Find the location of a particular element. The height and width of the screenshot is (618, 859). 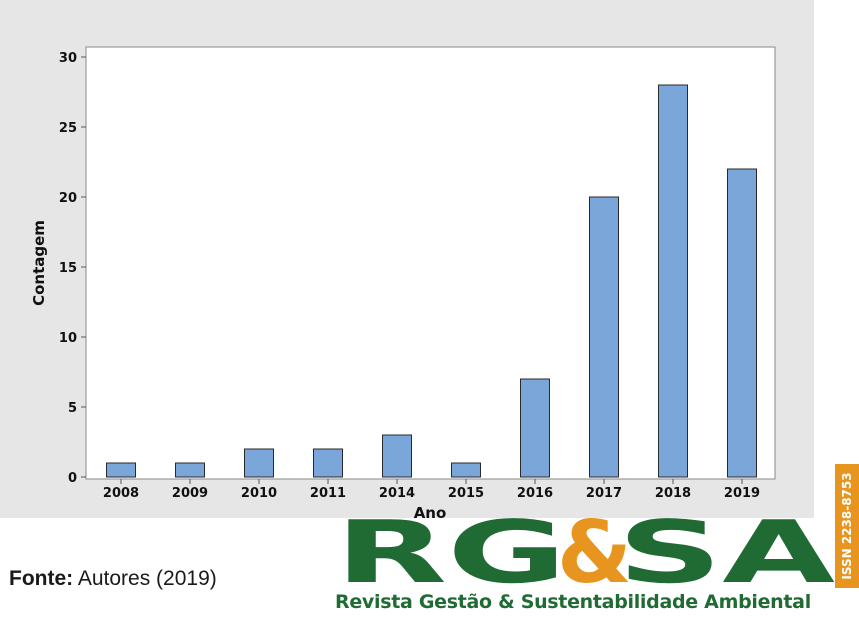

x-tick-label: 2016 is located at coordinates (535, 493).